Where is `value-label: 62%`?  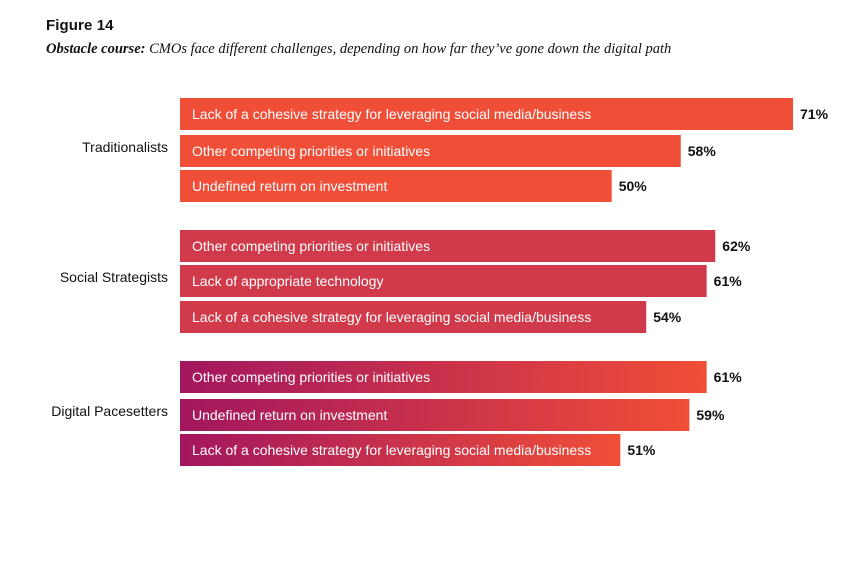 value-label: 62% is located at coordinates (736, 246).